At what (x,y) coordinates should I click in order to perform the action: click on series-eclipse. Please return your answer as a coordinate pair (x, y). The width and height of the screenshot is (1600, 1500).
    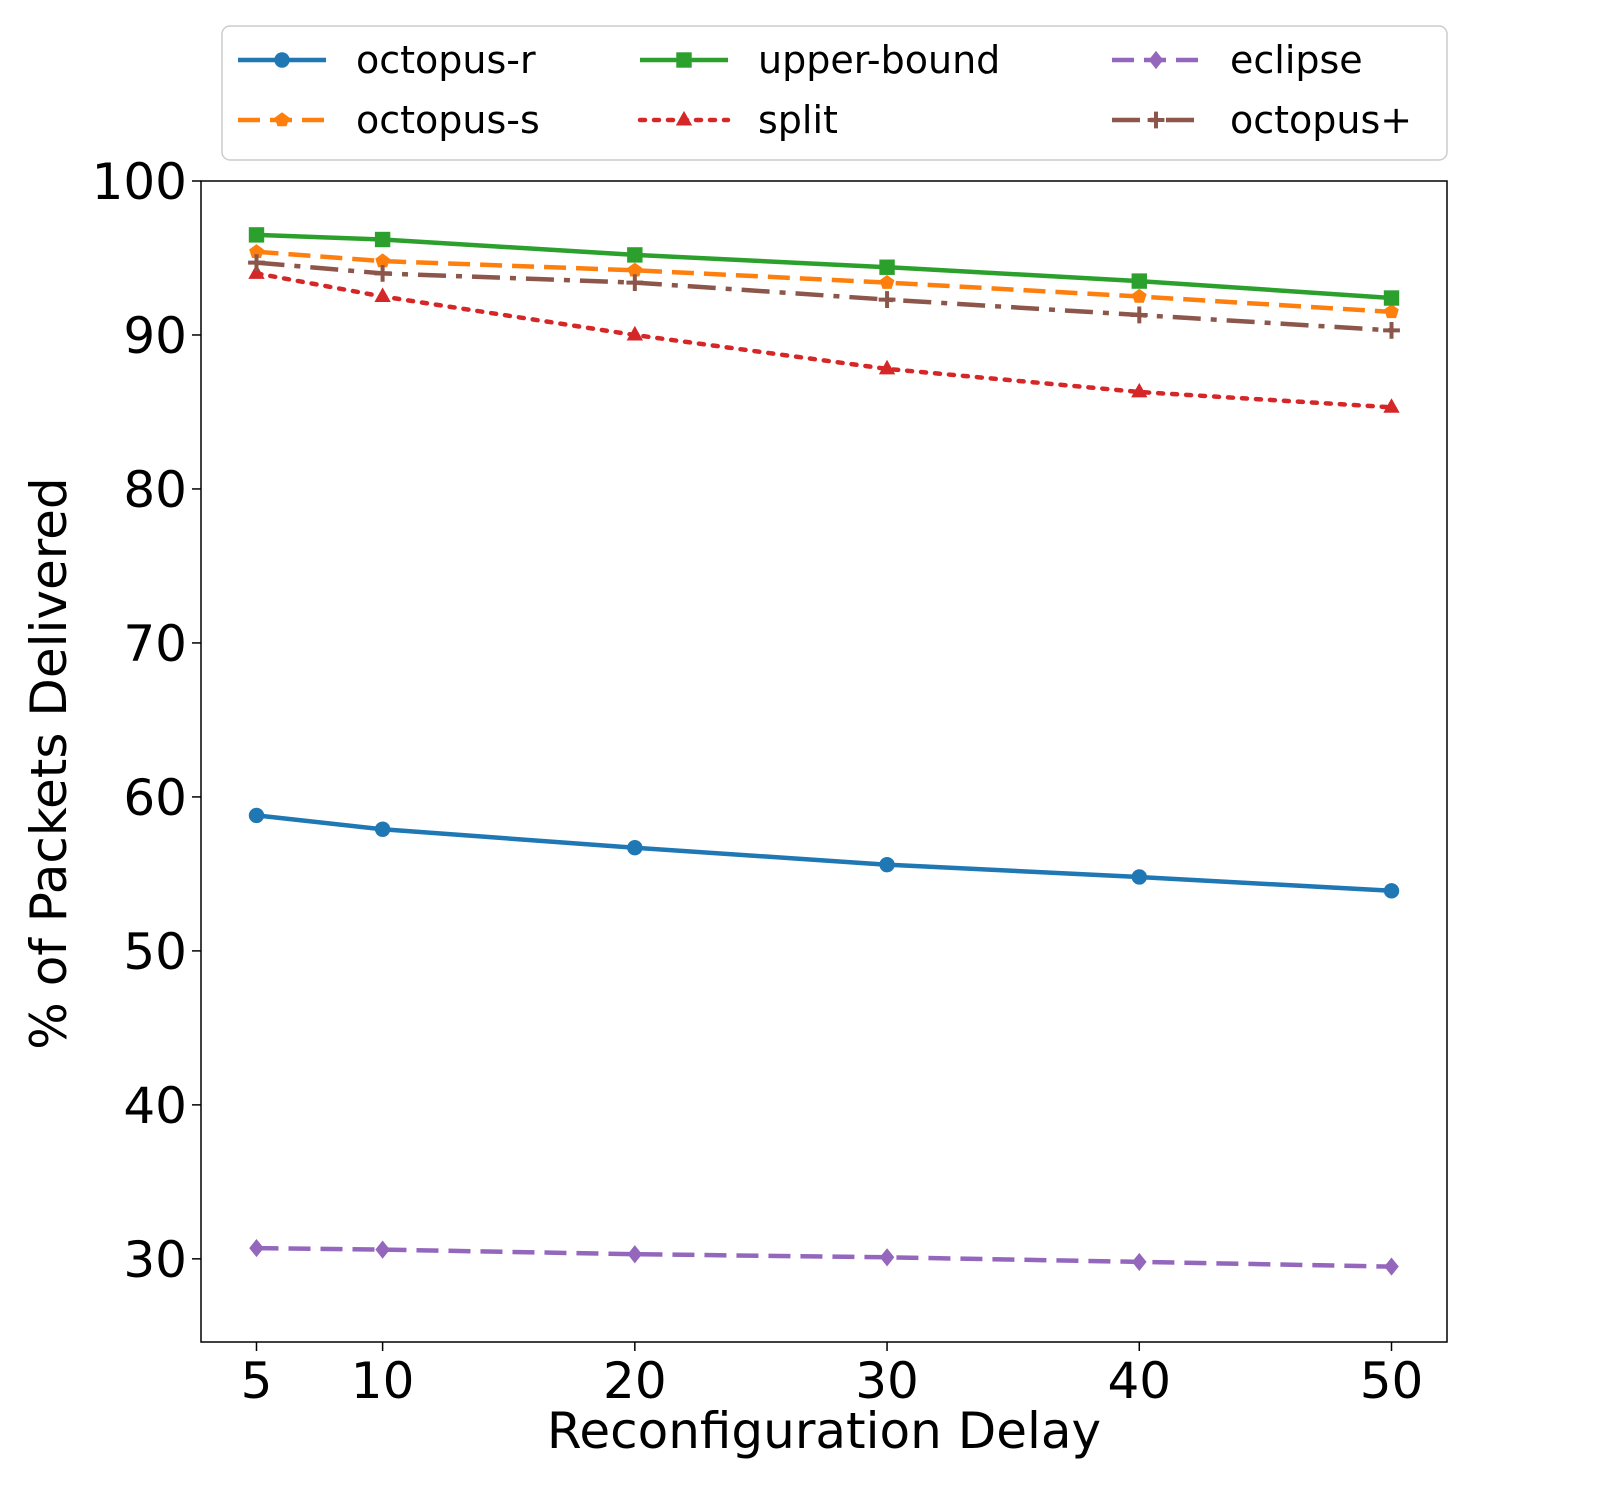
    Looking at the image, I should click on (824, 1257).